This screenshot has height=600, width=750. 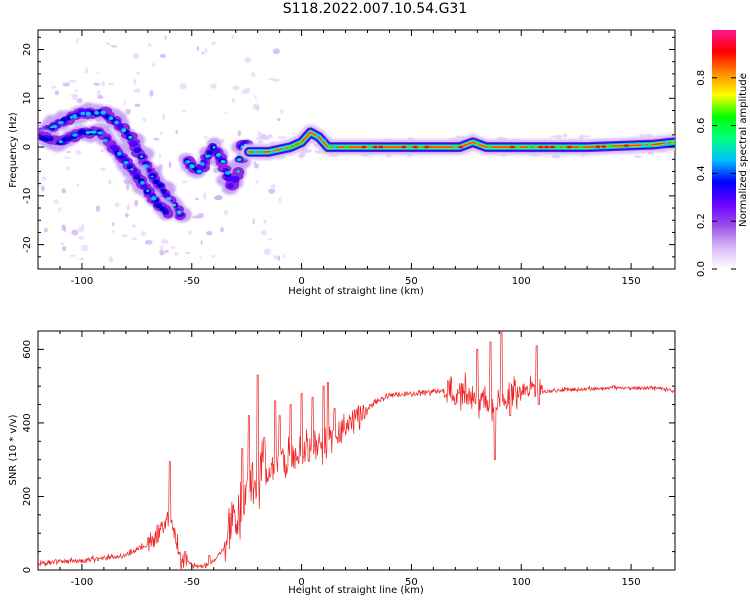 I want to click on colorbar-tick-label: 0.2, so click(x=701, y=221).